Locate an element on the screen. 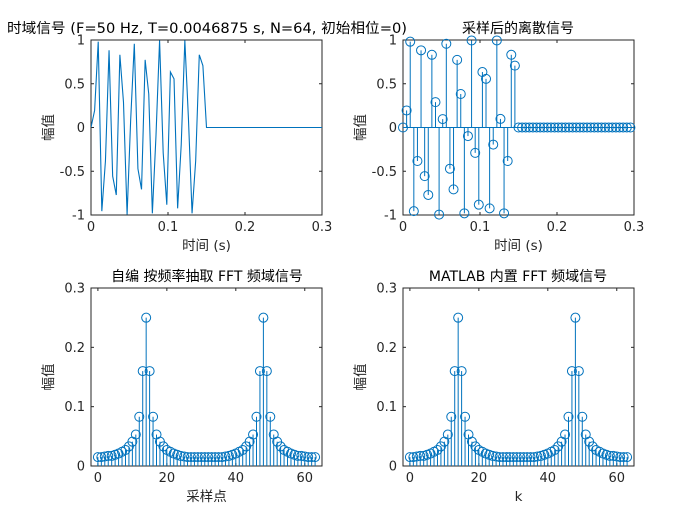 This screenshot has height=525, width=700. y-axis-label: 幅值 is located at coordinates (361, 127).